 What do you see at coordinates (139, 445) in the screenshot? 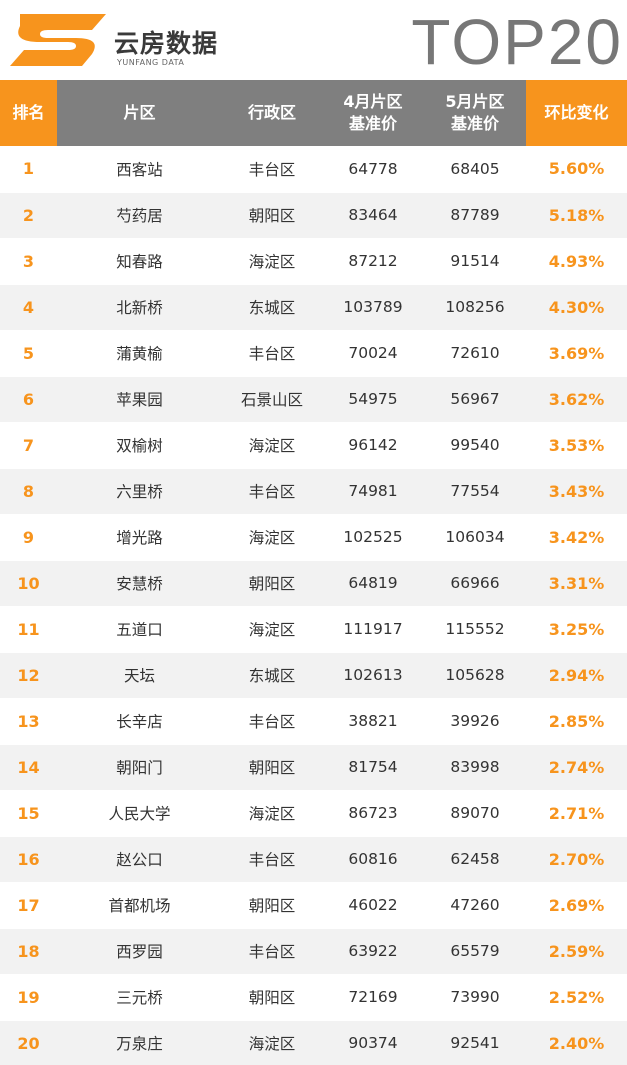
I see `area-cell: 双榆树` at bounding box center [139, 445].